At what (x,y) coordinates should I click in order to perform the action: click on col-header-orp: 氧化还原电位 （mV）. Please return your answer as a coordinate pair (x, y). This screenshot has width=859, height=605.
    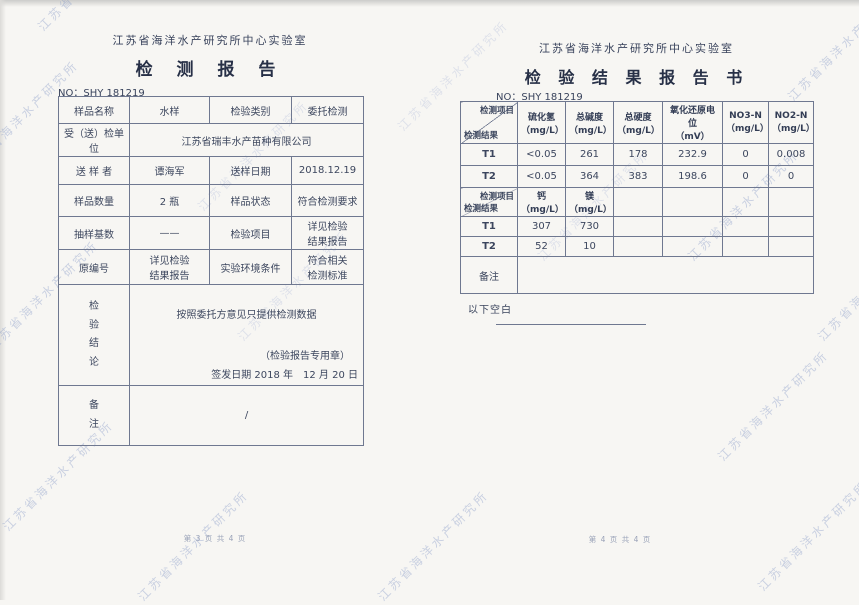
    Looking at the image, I should click on (692, 122).